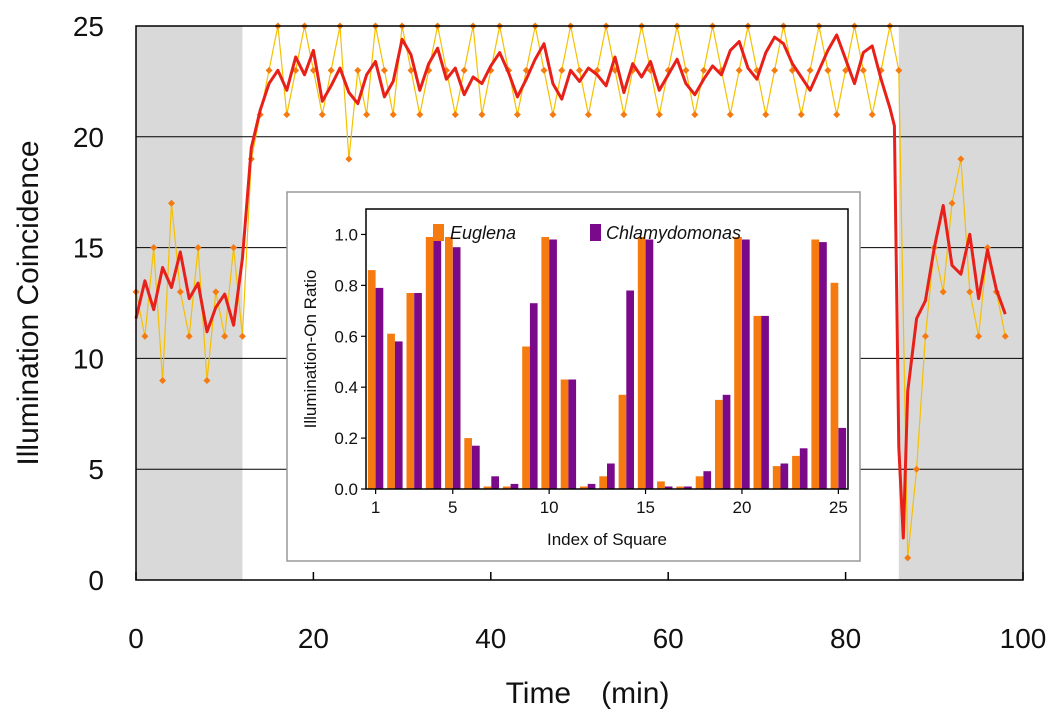 The image size is (1056, 720). What do you see at coordinates (88, 248) in the screenshot?
I see `main-y-tick-label-3: 15` at bounding box center [88, 248].